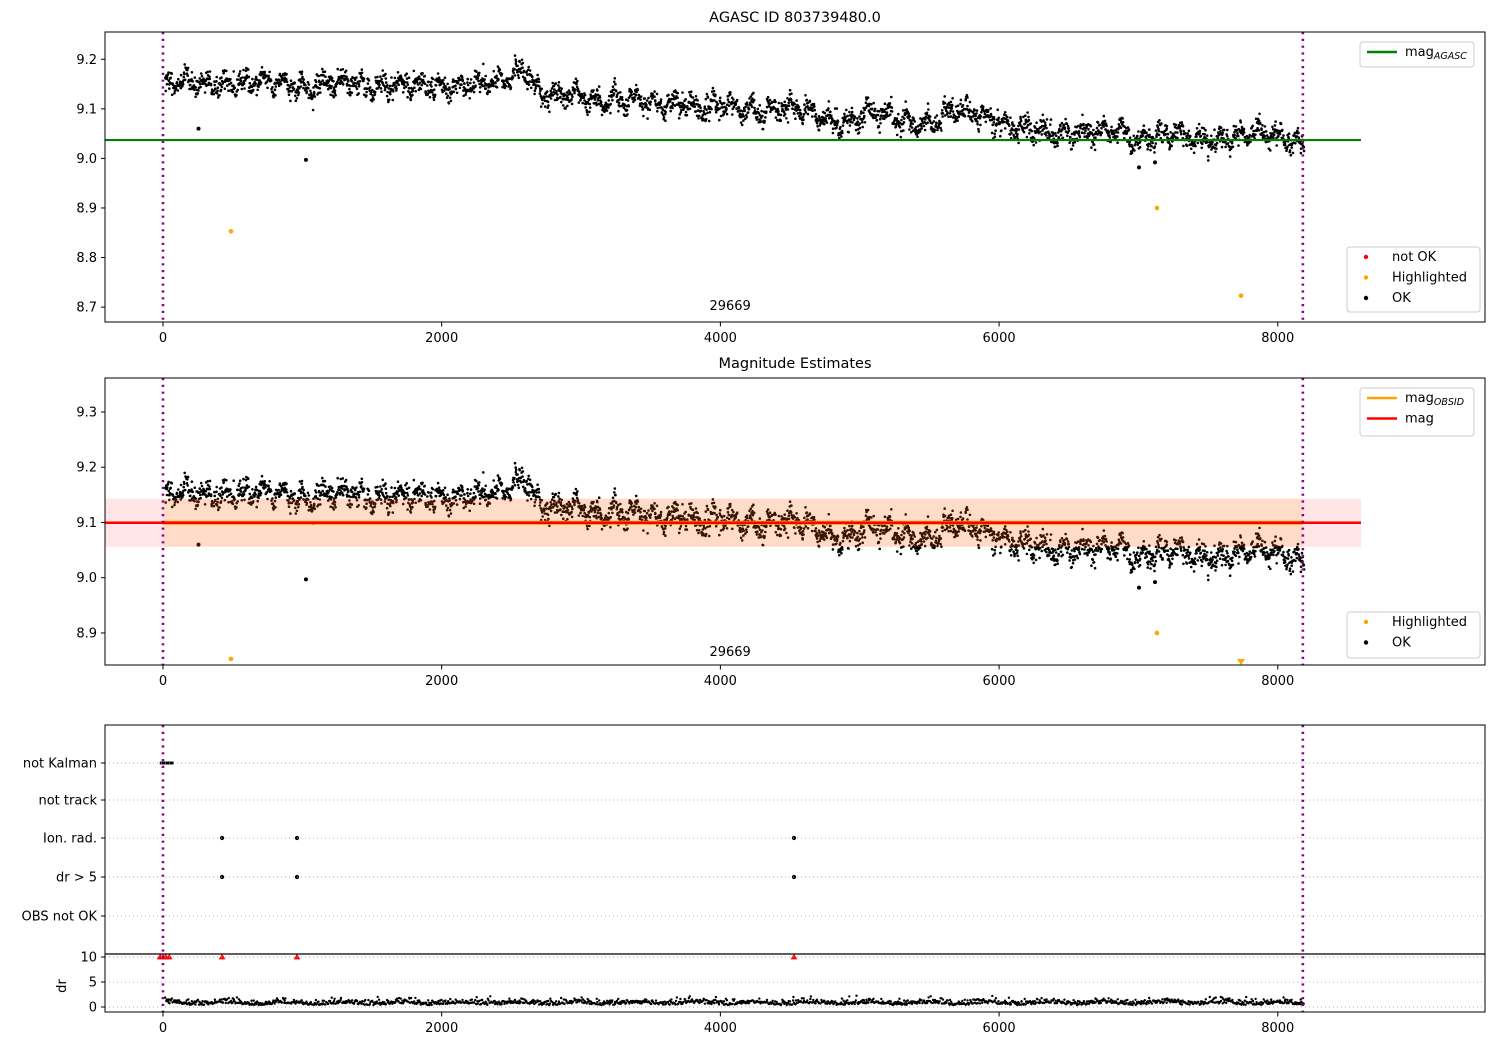  I want to click on legend: not OK Highlighted OK, so click(1413, 279).